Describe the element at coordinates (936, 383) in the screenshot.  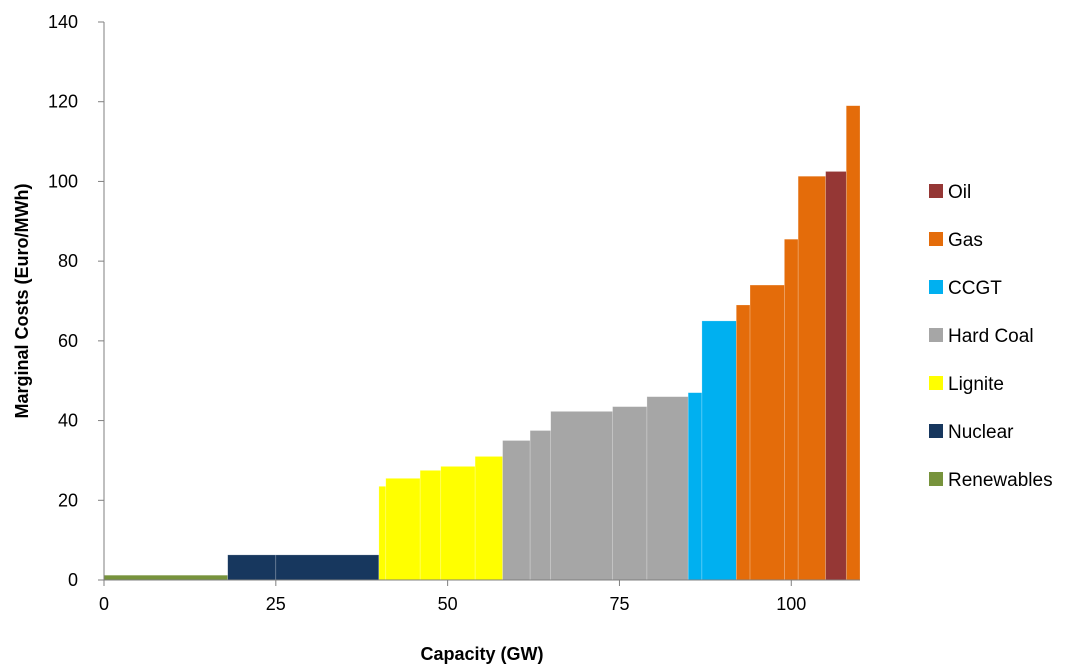
I see `legend-swatch-lignite` at that location.